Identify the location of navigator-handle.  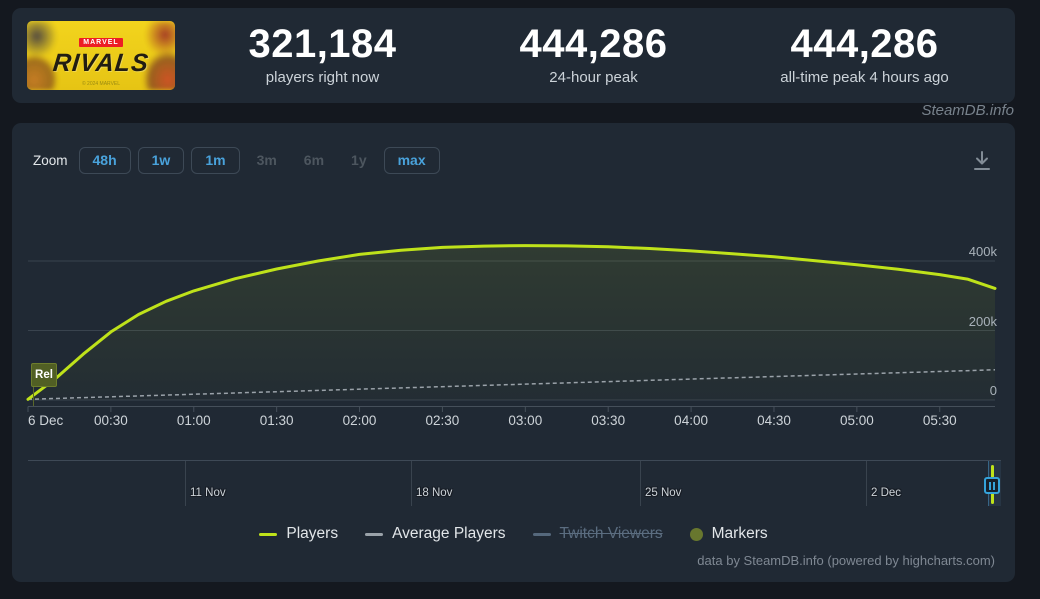
(992, 485).